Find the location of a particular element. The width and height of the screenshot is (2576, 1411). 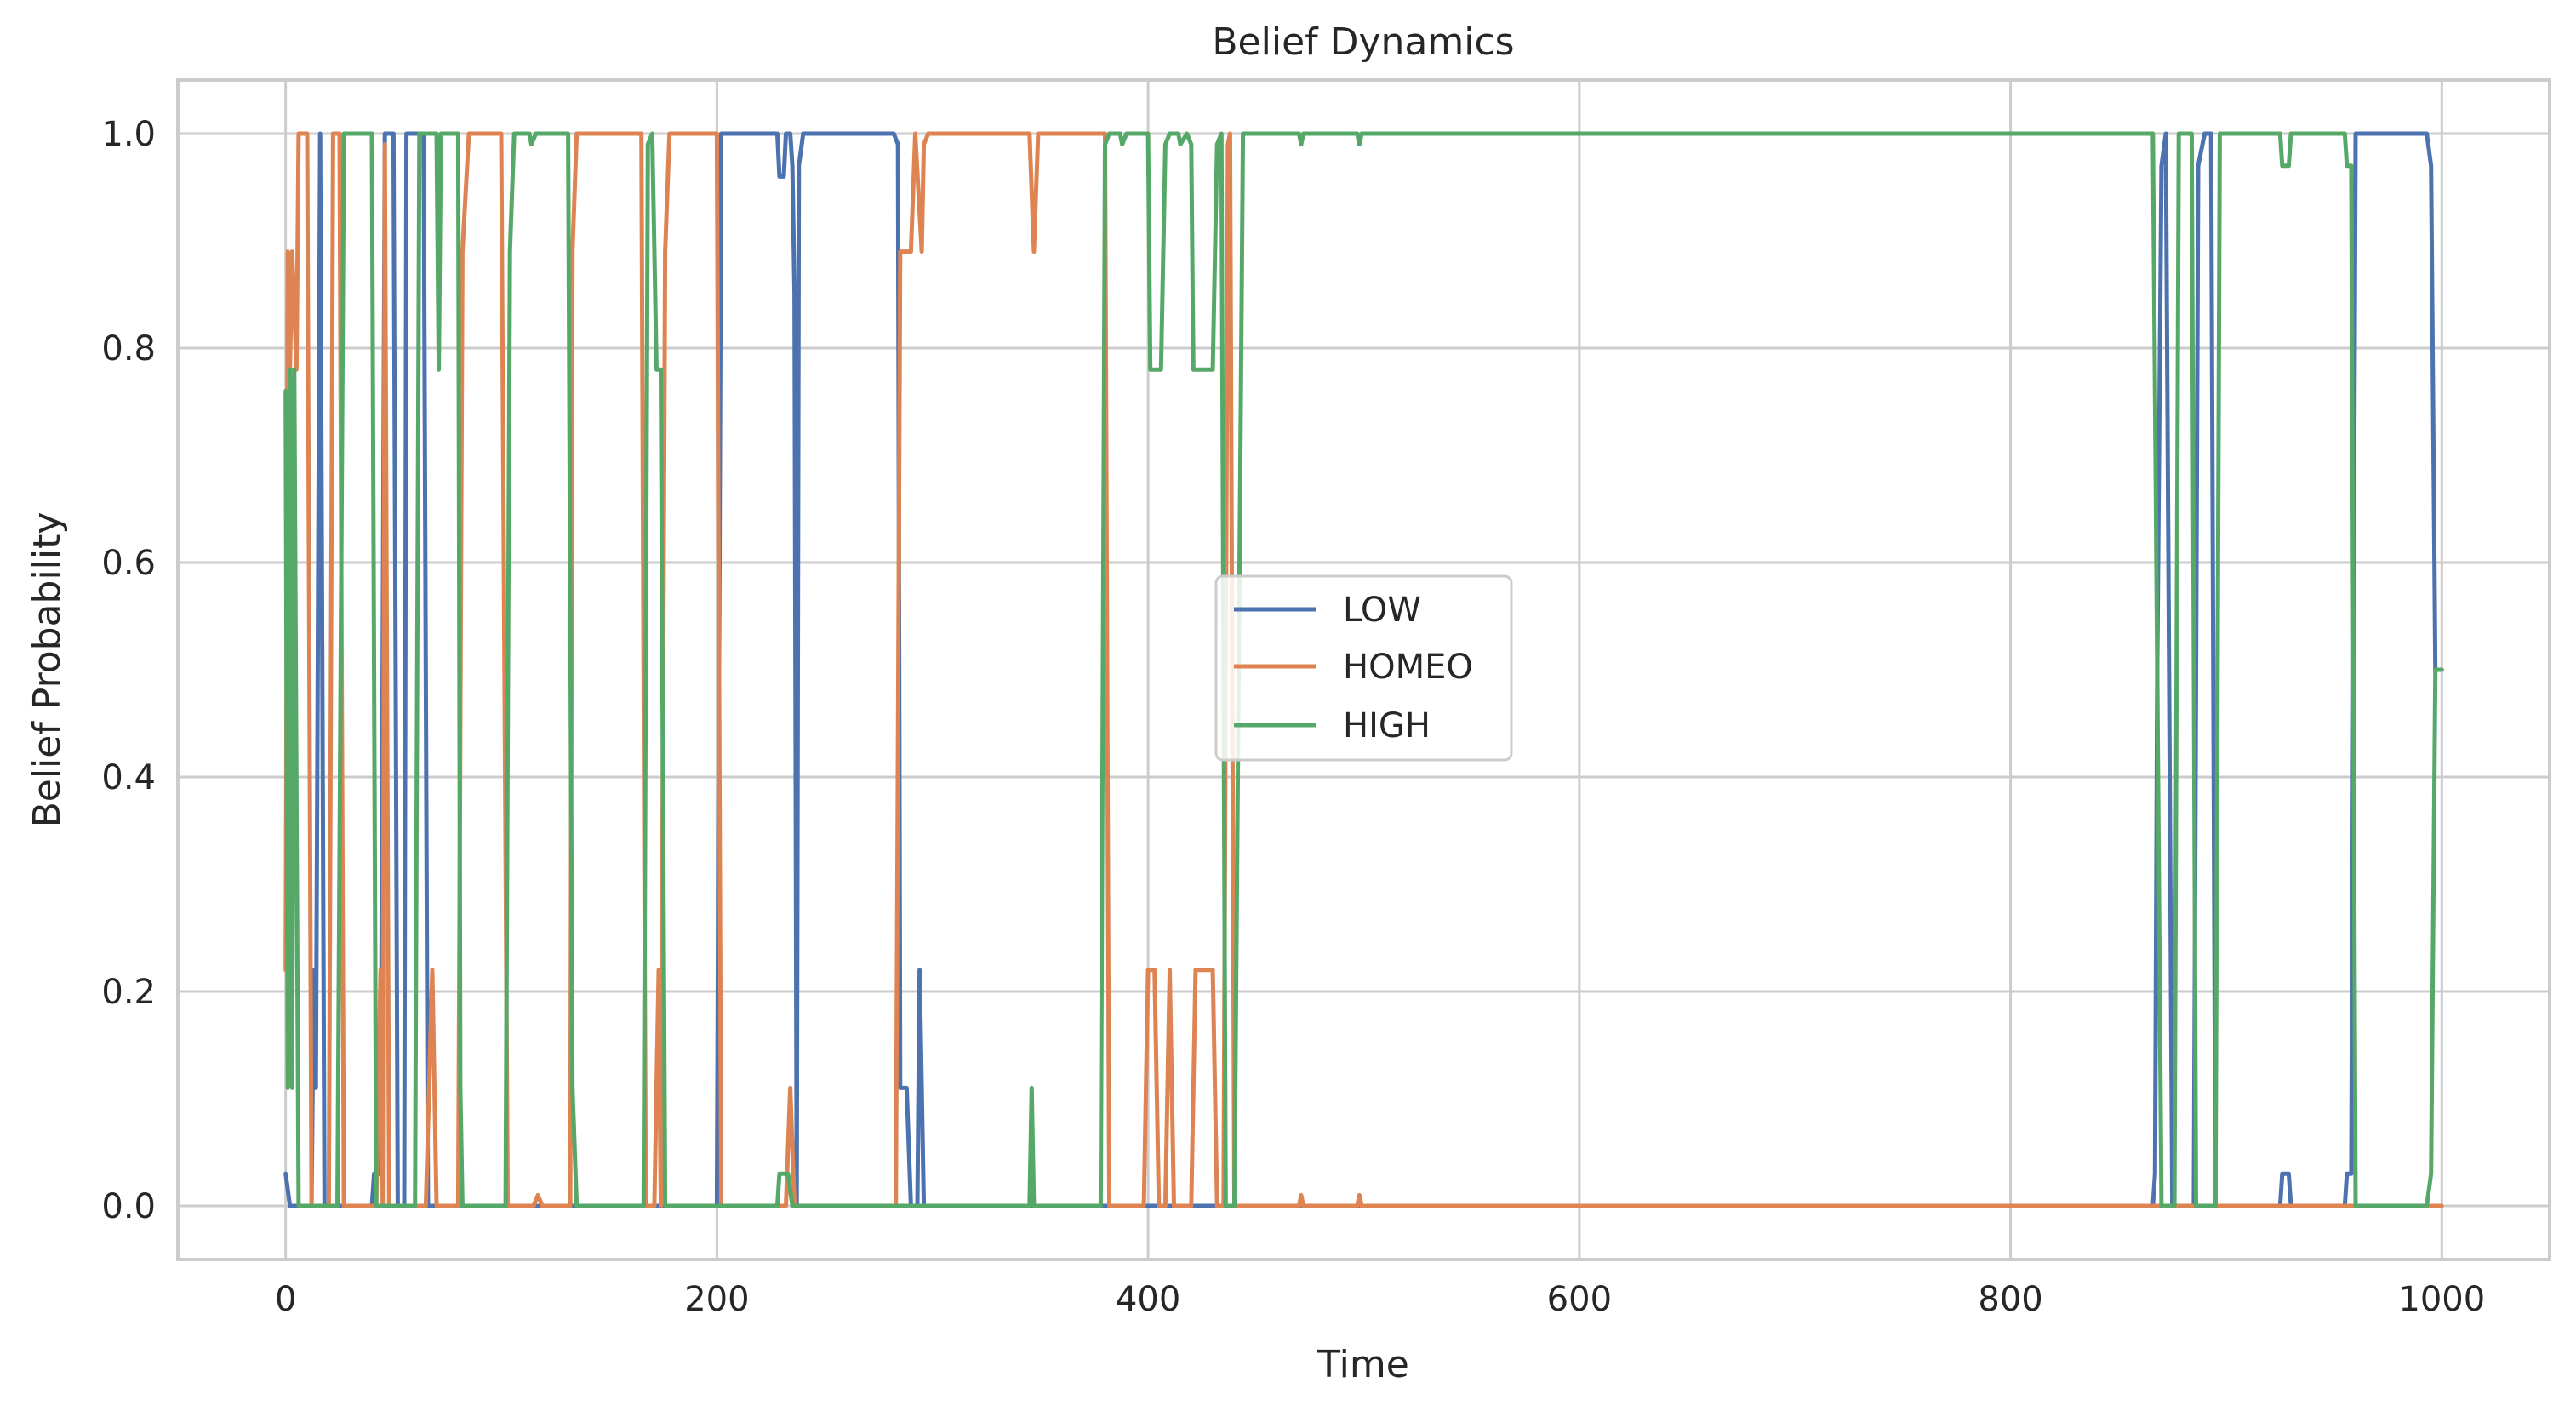

chart-title: Belief Dynamics is located at coordinates (1363, 42).